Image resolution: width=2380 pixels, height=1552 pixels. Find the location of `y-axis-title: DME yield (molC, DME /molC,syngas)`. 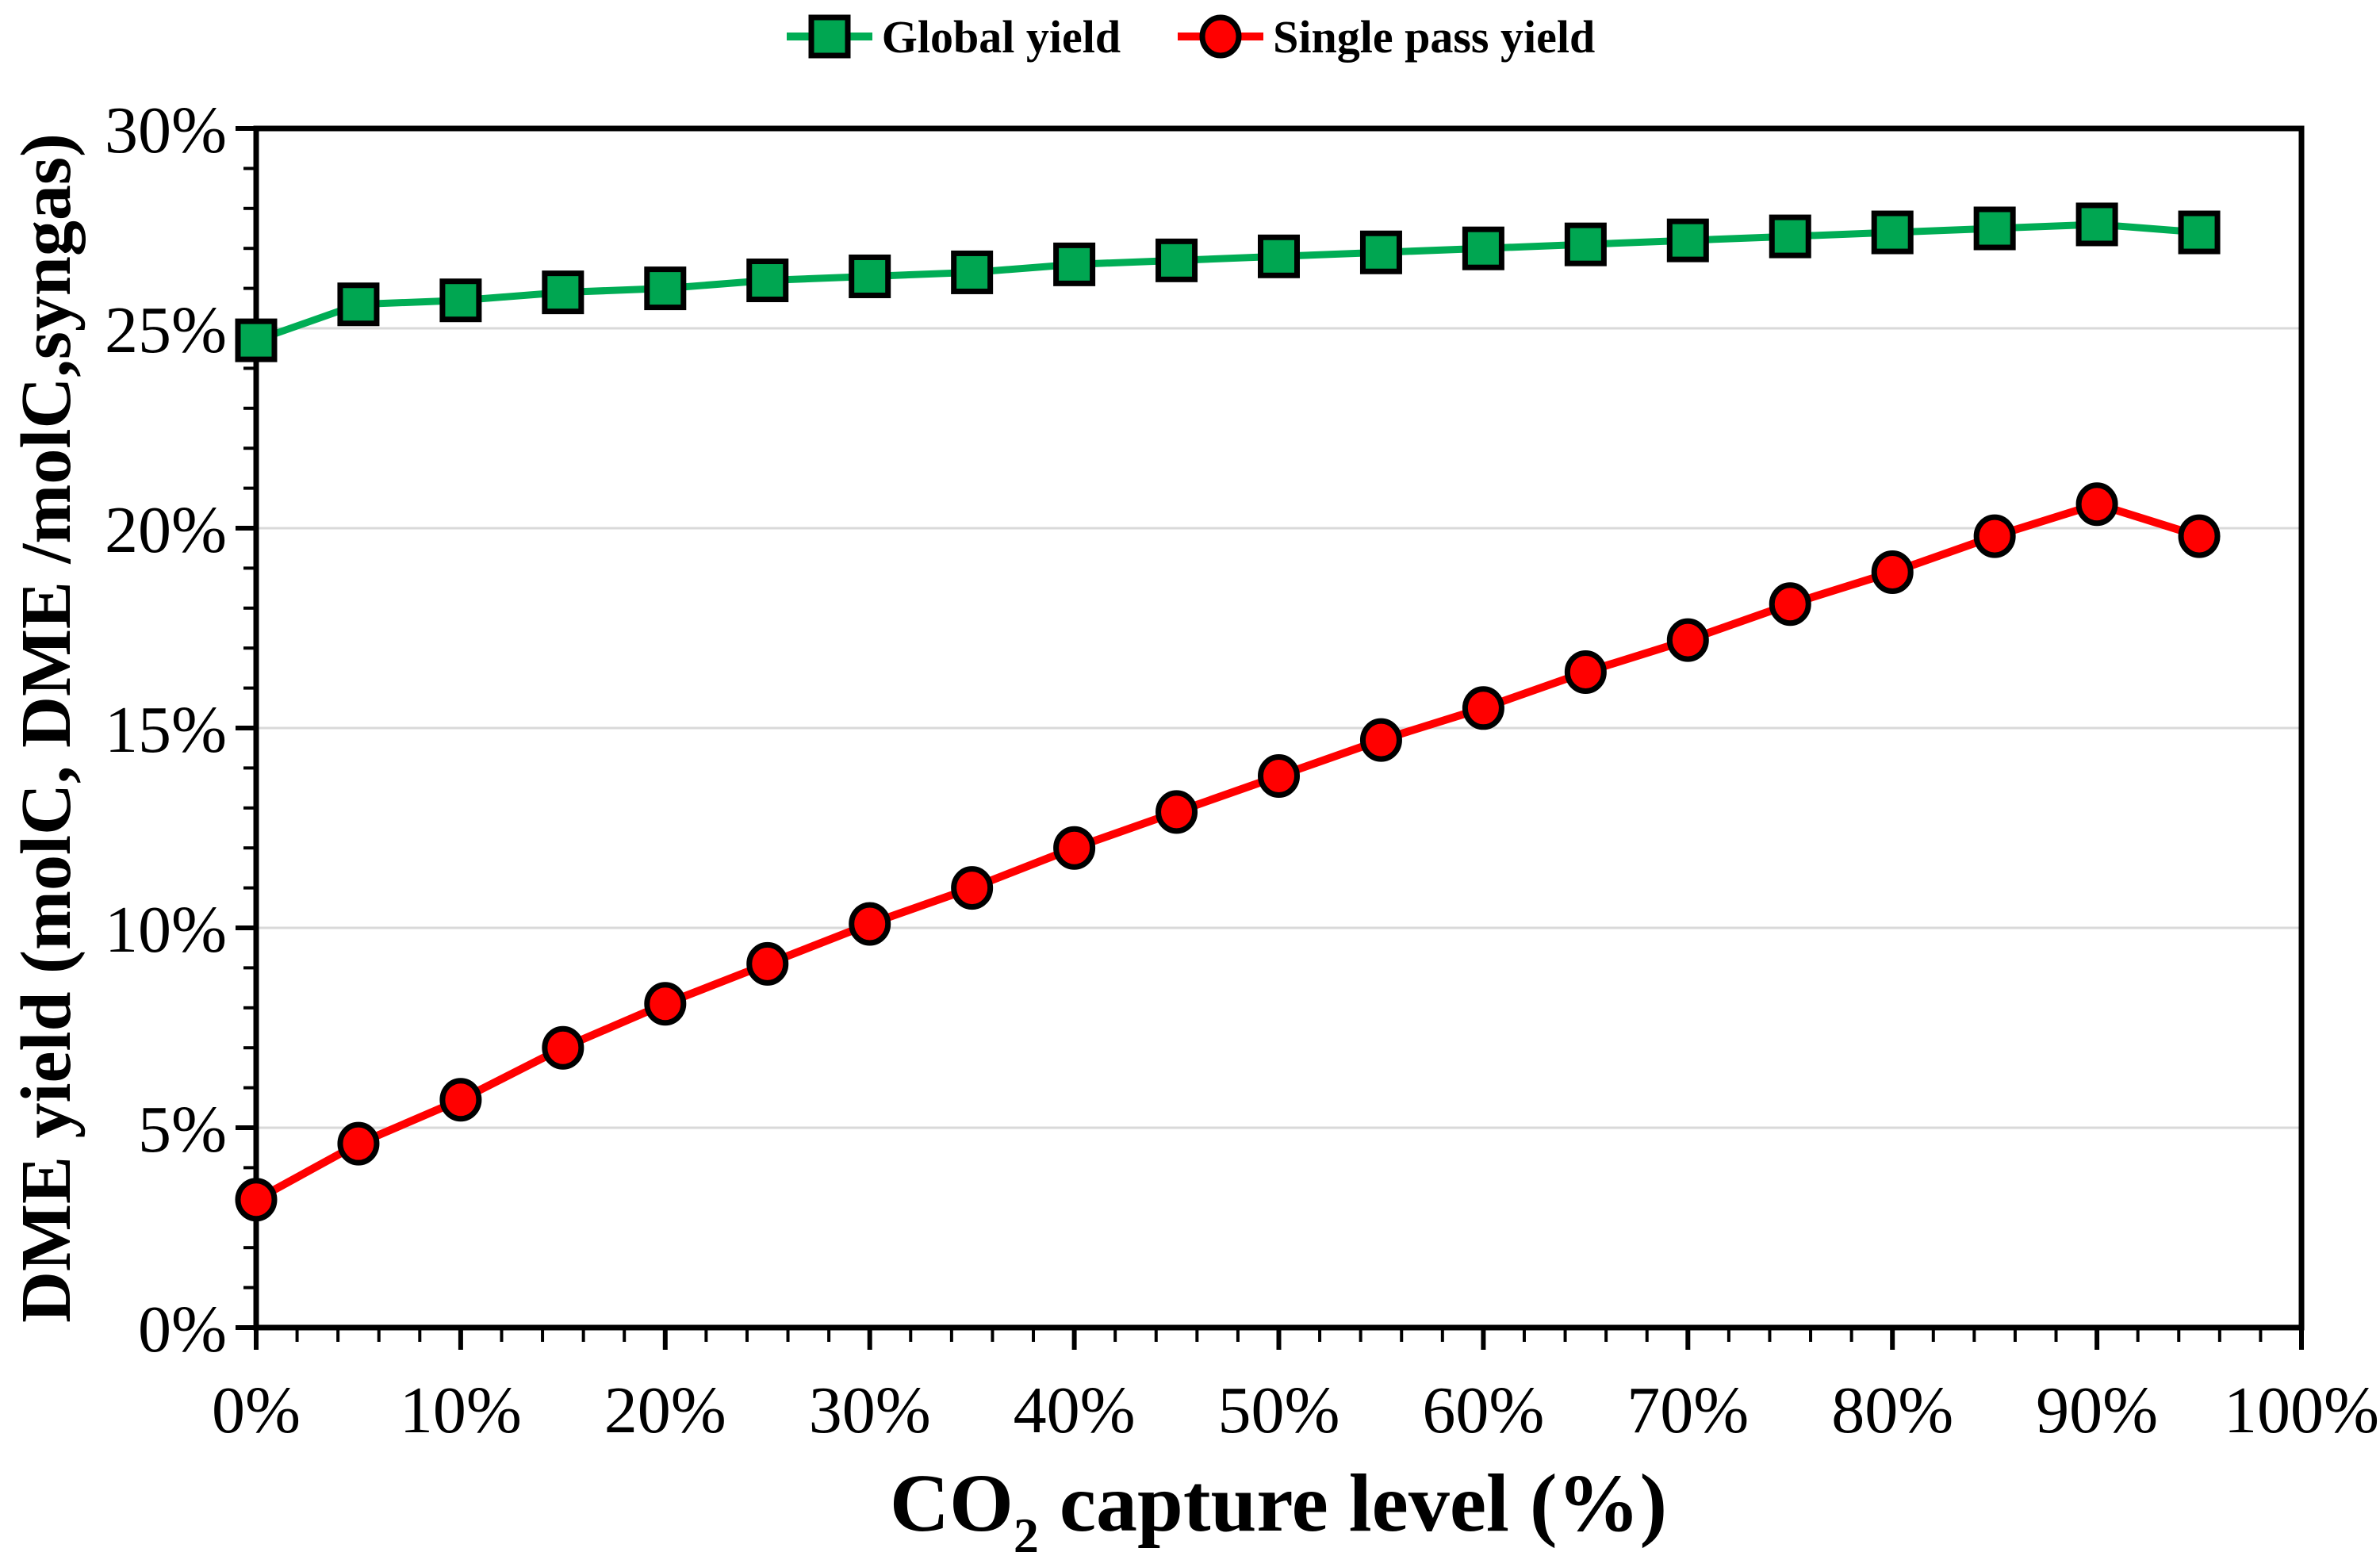

y-axis-title: DME yield (molC, DME /molC,syngas) is located at coordinates (46, 728).